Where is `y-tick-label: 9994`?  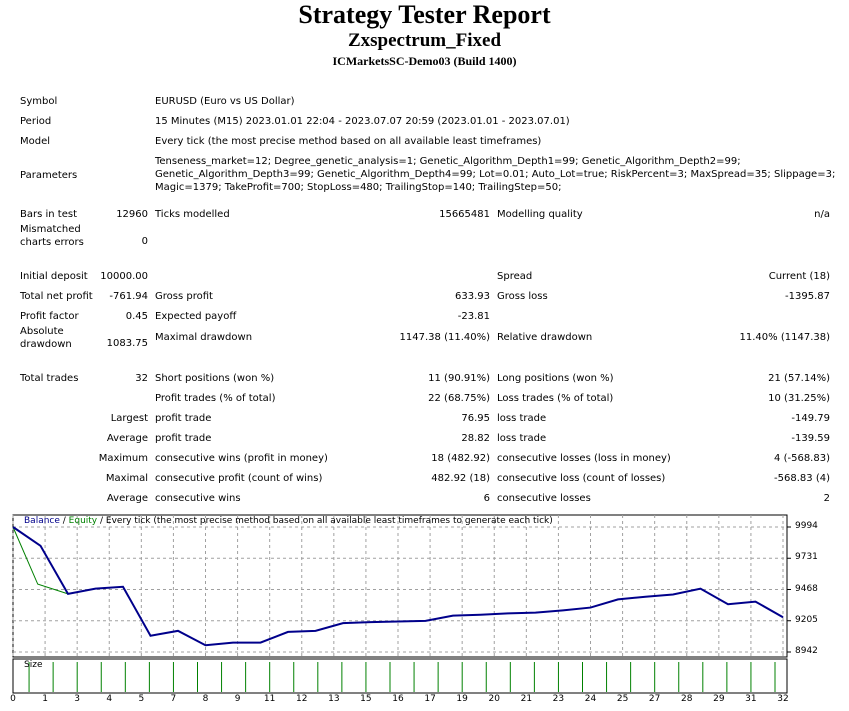
y-tick-label: 9994 is located at coordinates (806, 526).